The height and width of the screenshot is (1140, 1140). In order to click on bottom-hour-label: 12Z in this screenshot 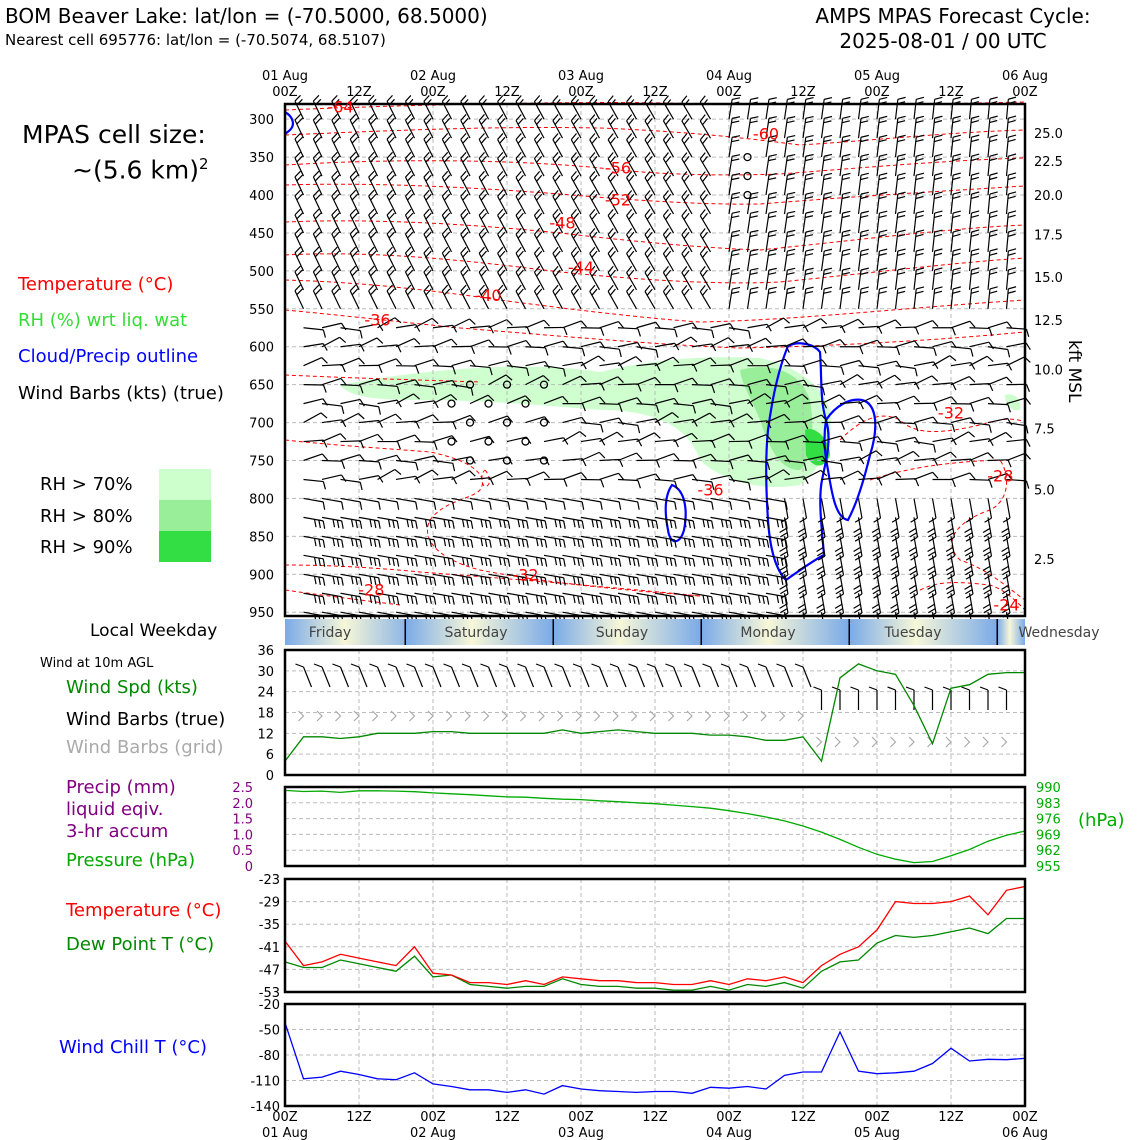, I will do `click(655, 1117)`.